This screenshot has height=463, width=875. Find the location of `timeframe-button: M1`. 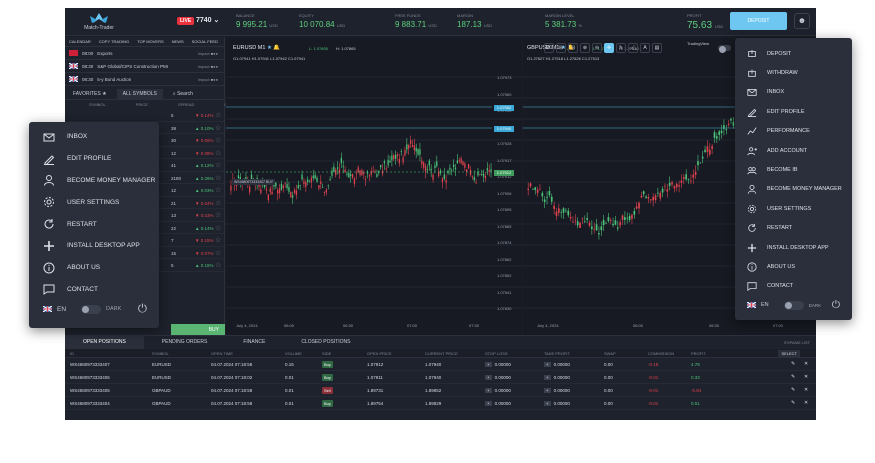

timeframe-button: M1 is located at coordinates (549, 48).